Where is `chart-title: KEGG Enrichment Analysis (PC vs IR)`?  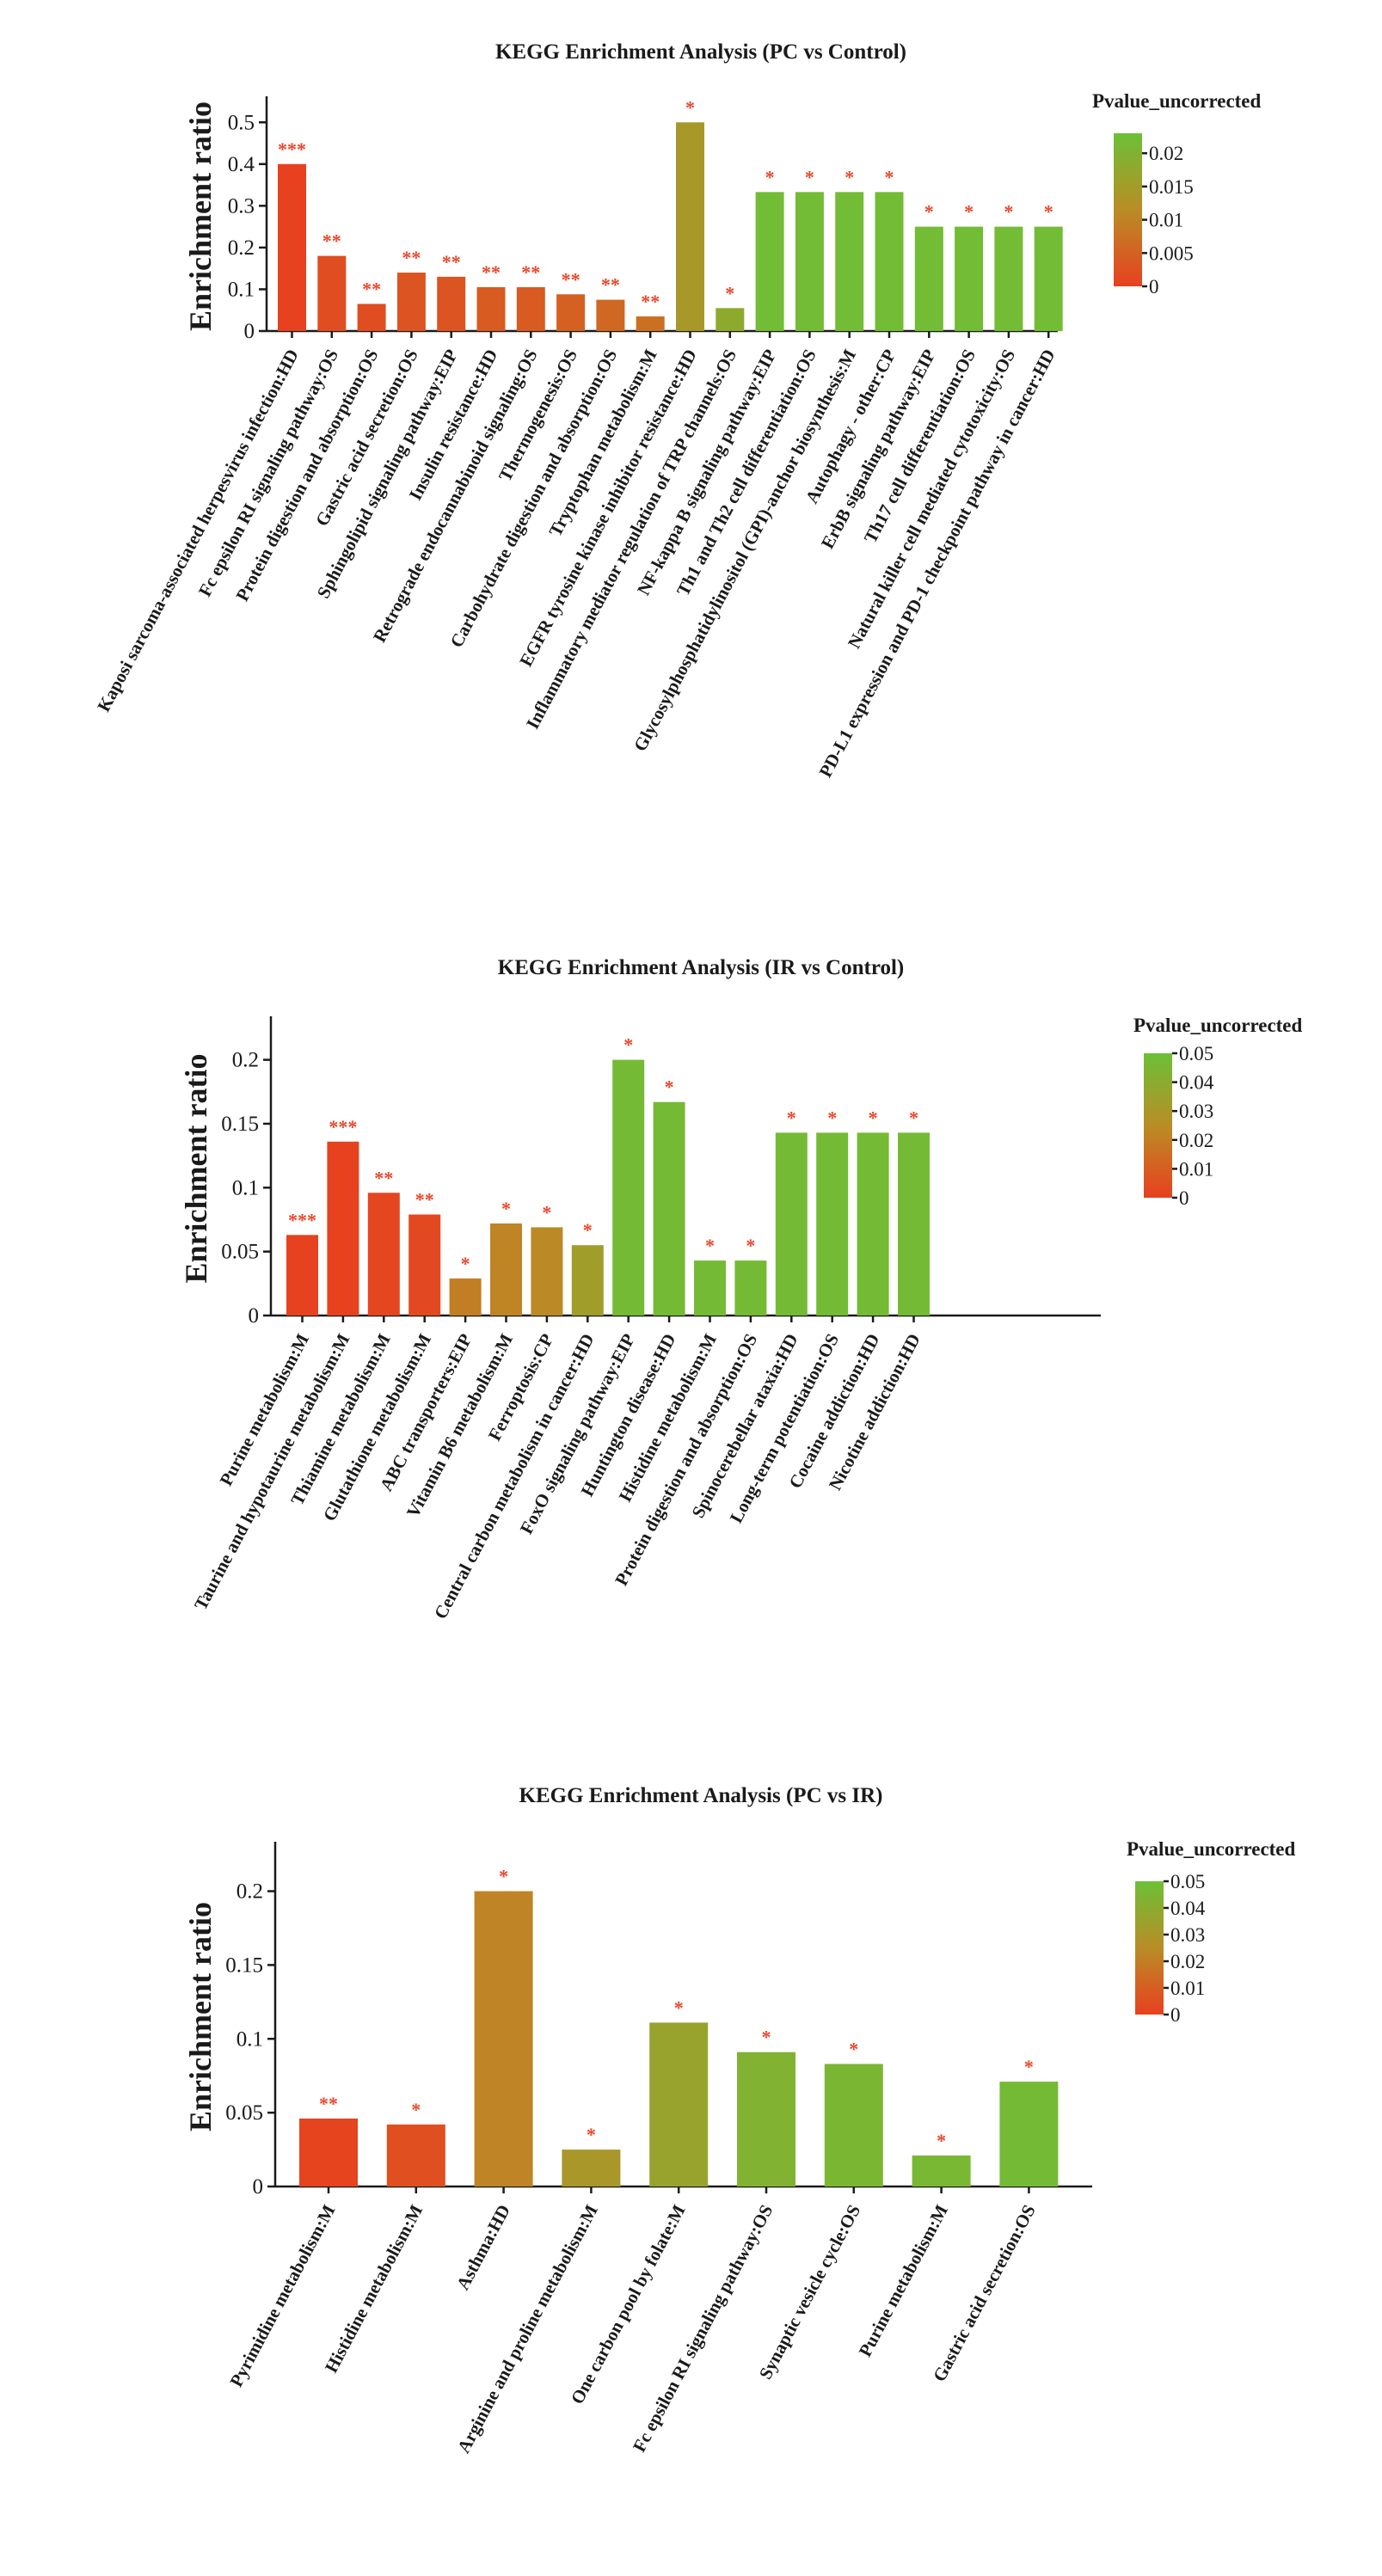
chart-title: KEGG Enrichment Analysis (PC vs IR) is located at coordinates (701, 1796).